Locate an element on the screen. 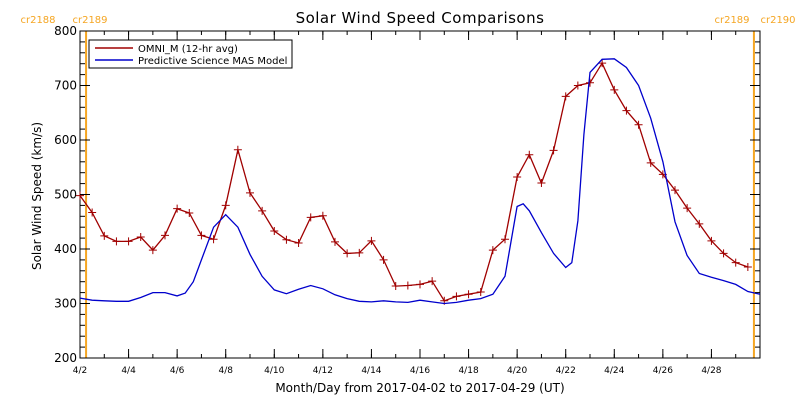 This screenshot has height=400, width=800. x-tick-label: 4/16 is located at coordinates (420, 371).